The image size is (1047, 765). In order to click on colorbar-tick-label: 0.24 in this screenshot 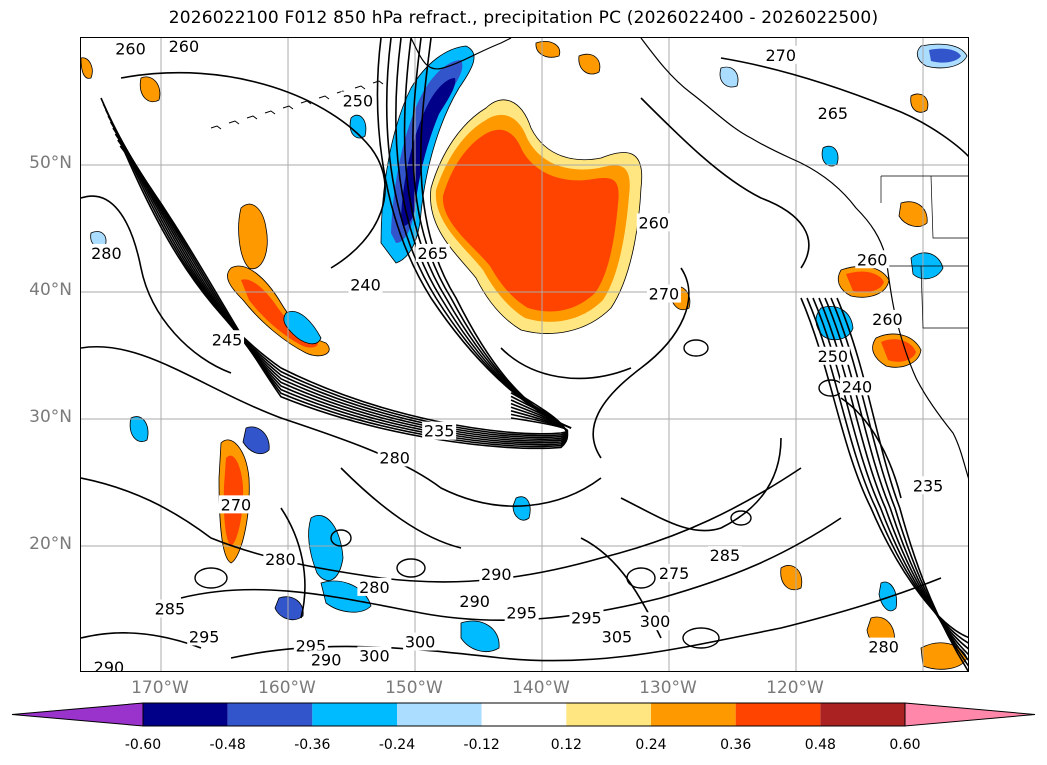, I will do `click(651, 745)`.